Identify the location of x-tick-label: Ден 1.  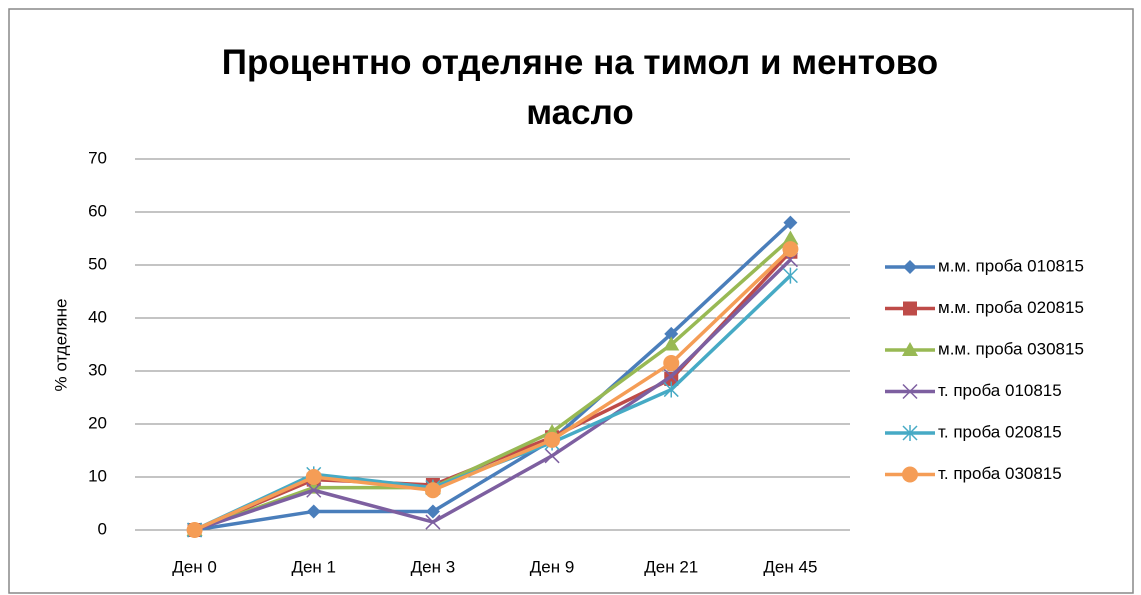
(313, 566).